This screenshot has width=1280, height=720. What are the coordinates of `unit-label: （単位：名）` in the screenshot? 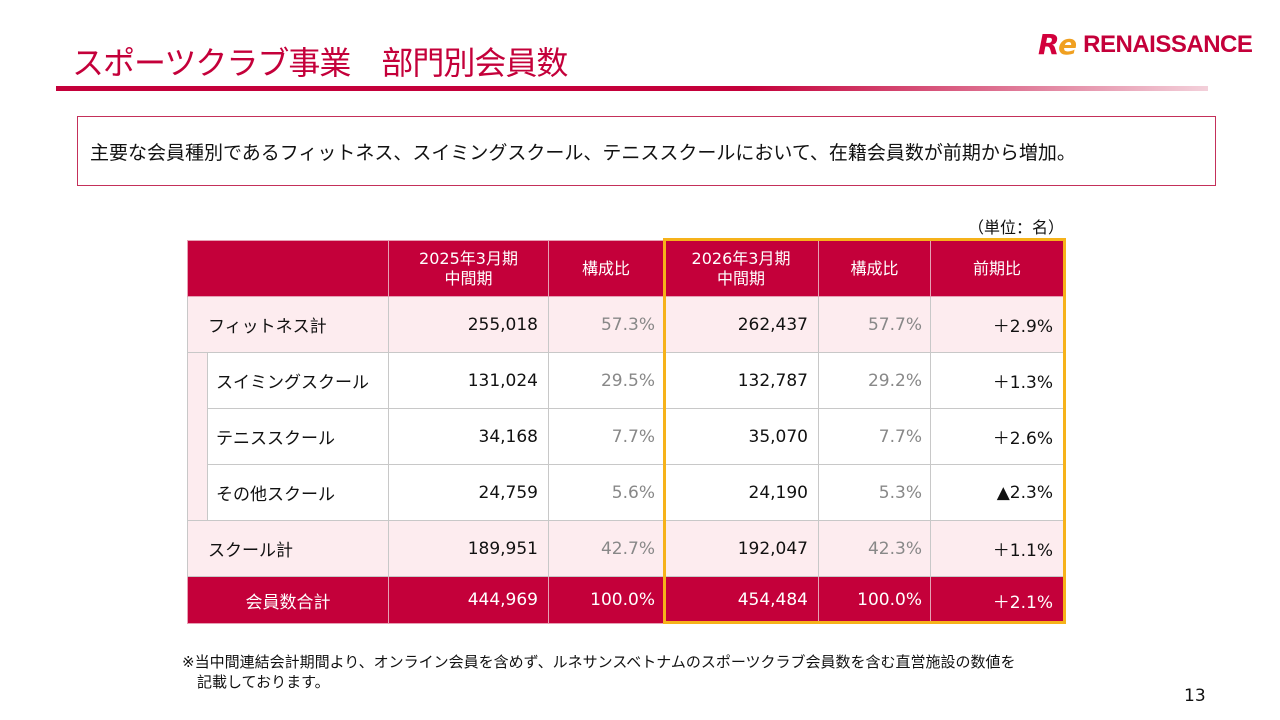 It's located at (1016, 227).